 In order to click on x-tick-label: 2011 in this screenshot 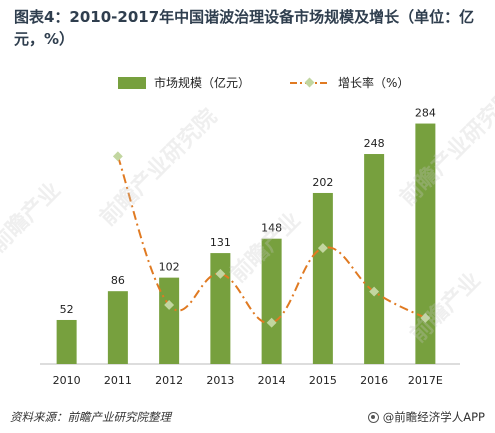, I will do `click(118, 380)`.